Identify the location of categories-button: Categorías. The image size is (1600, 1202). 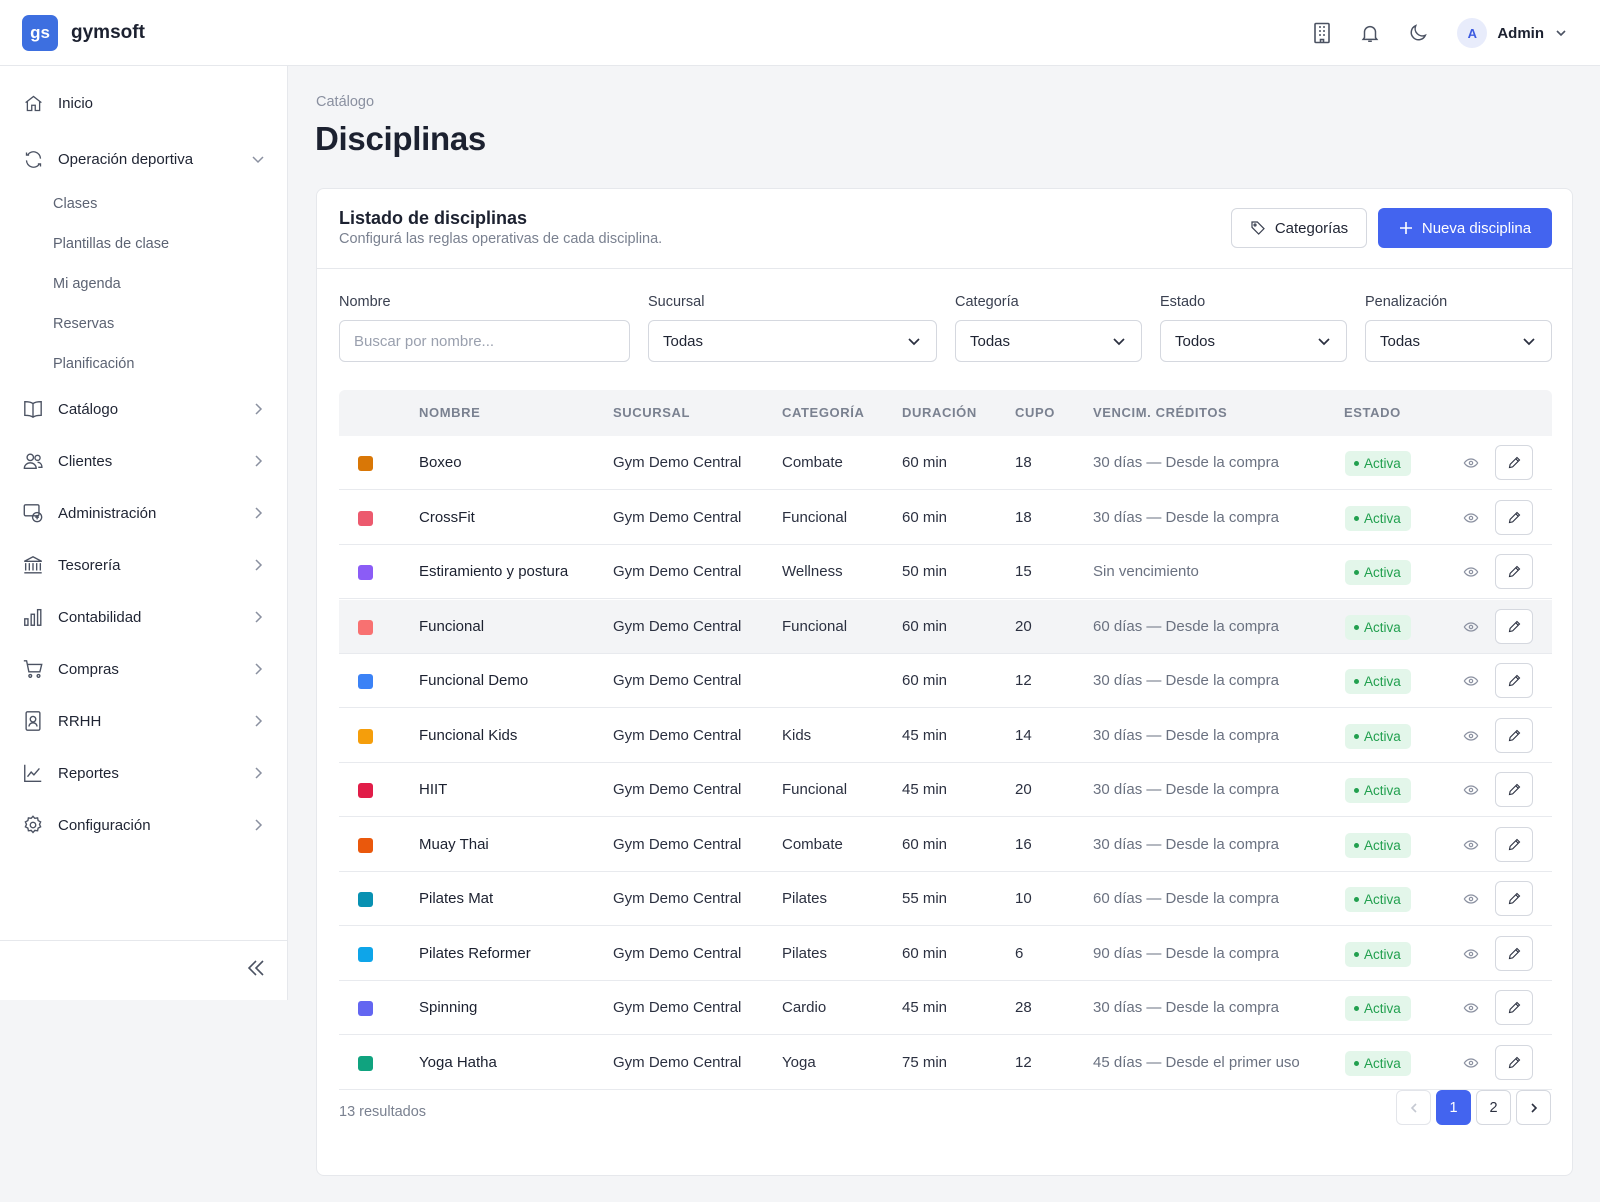
(1299, 228).